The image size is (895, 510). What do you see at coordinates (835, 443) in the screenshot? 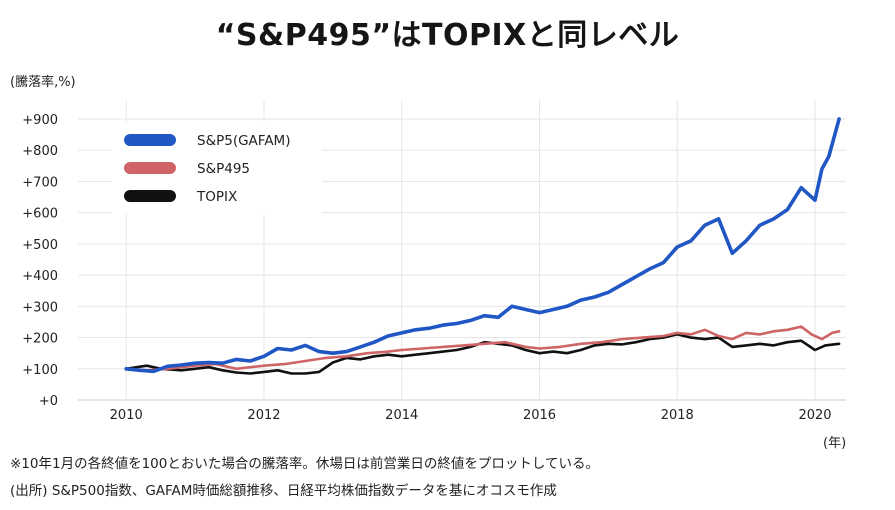
I see `x-axis-unit-label: (年)` at bounding box center [835, 443].